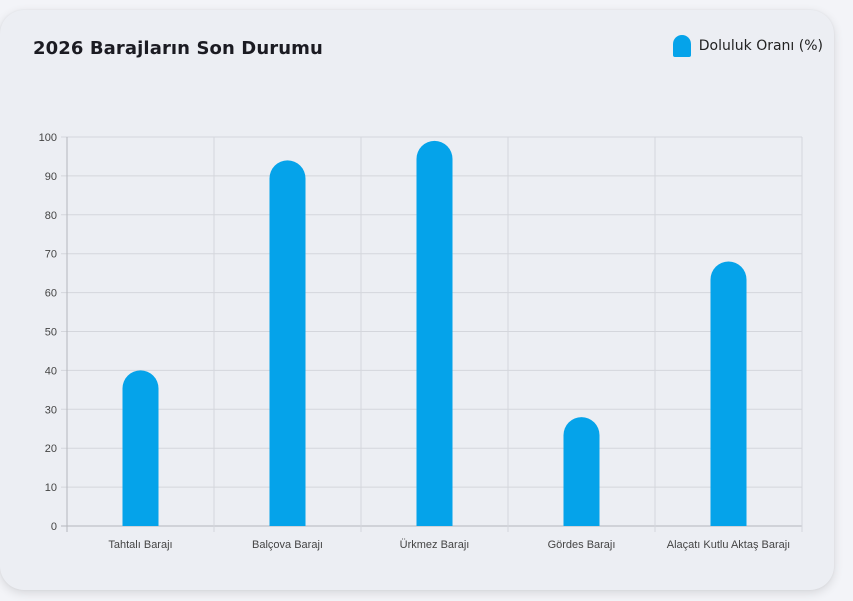  Describe the element at coordinates (178, 48) in the screenshot. I see `chart-title: 2026 Barajların Son Durumu` at that location.